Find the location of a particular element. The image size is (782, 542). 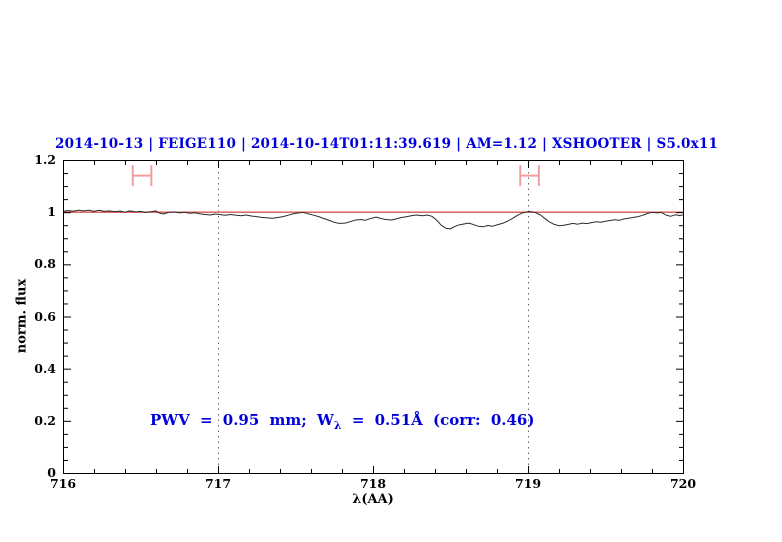

x-tick-label: 719 is located at coordinates (528, 483).